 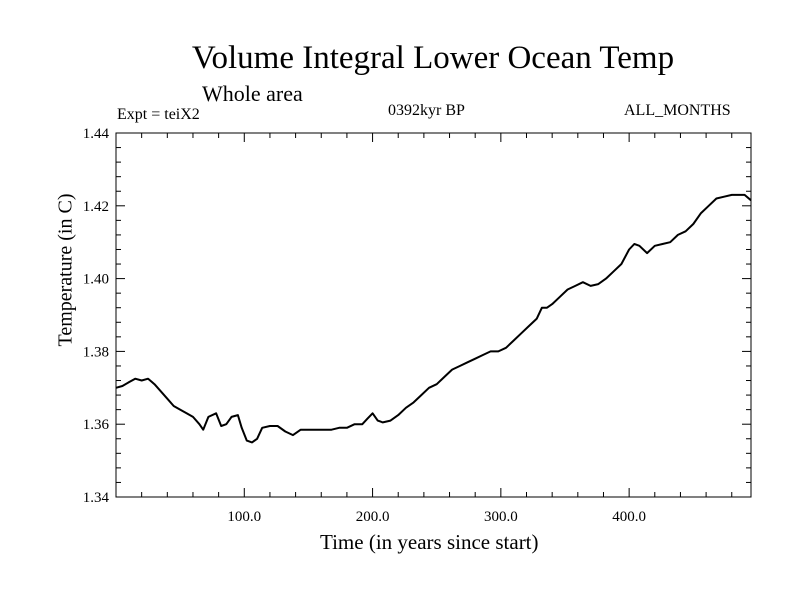 What do you see at coordinates (96, 207) in the screenshot?
I see `y-tick-label: 1.42` at bounding box center [96, 207].